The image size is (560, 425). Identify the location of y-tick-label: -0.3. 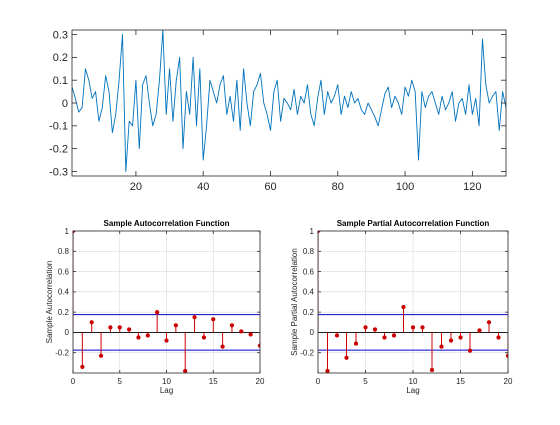
(58, 172).